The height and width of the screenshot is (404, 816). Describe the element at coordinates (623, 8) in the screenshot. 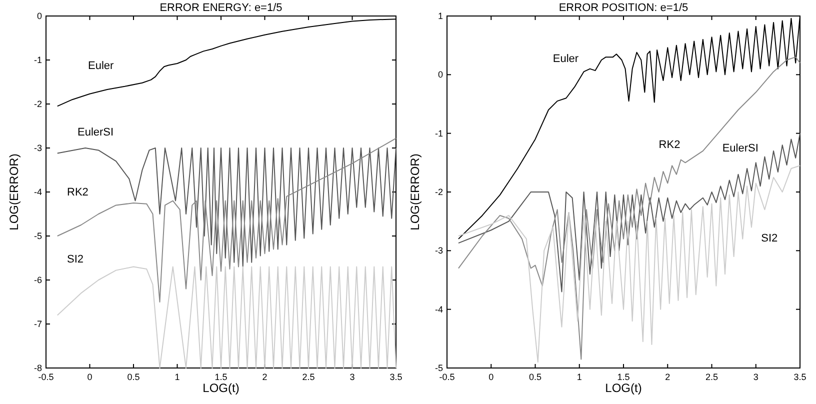

I see `chart-title: ERROR POSITION: e=1/5` at that location.